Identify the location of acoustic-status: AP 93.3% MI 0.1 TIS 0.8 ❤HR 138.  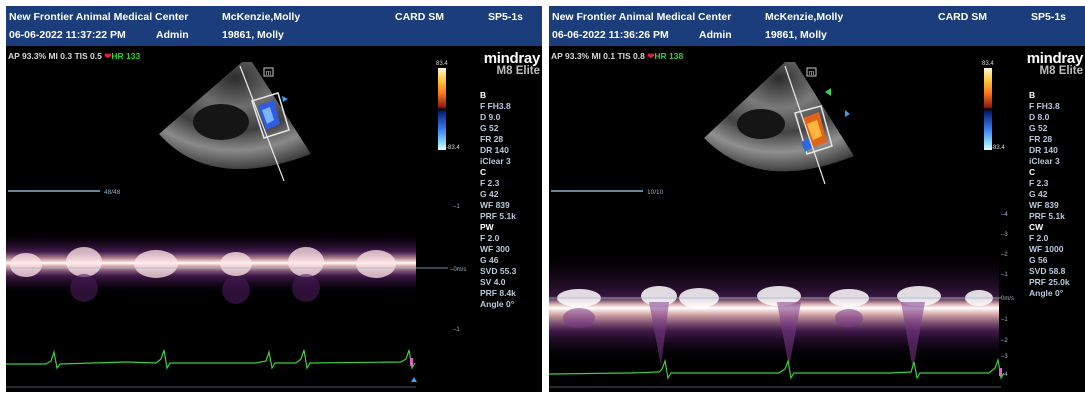
(617, 56).